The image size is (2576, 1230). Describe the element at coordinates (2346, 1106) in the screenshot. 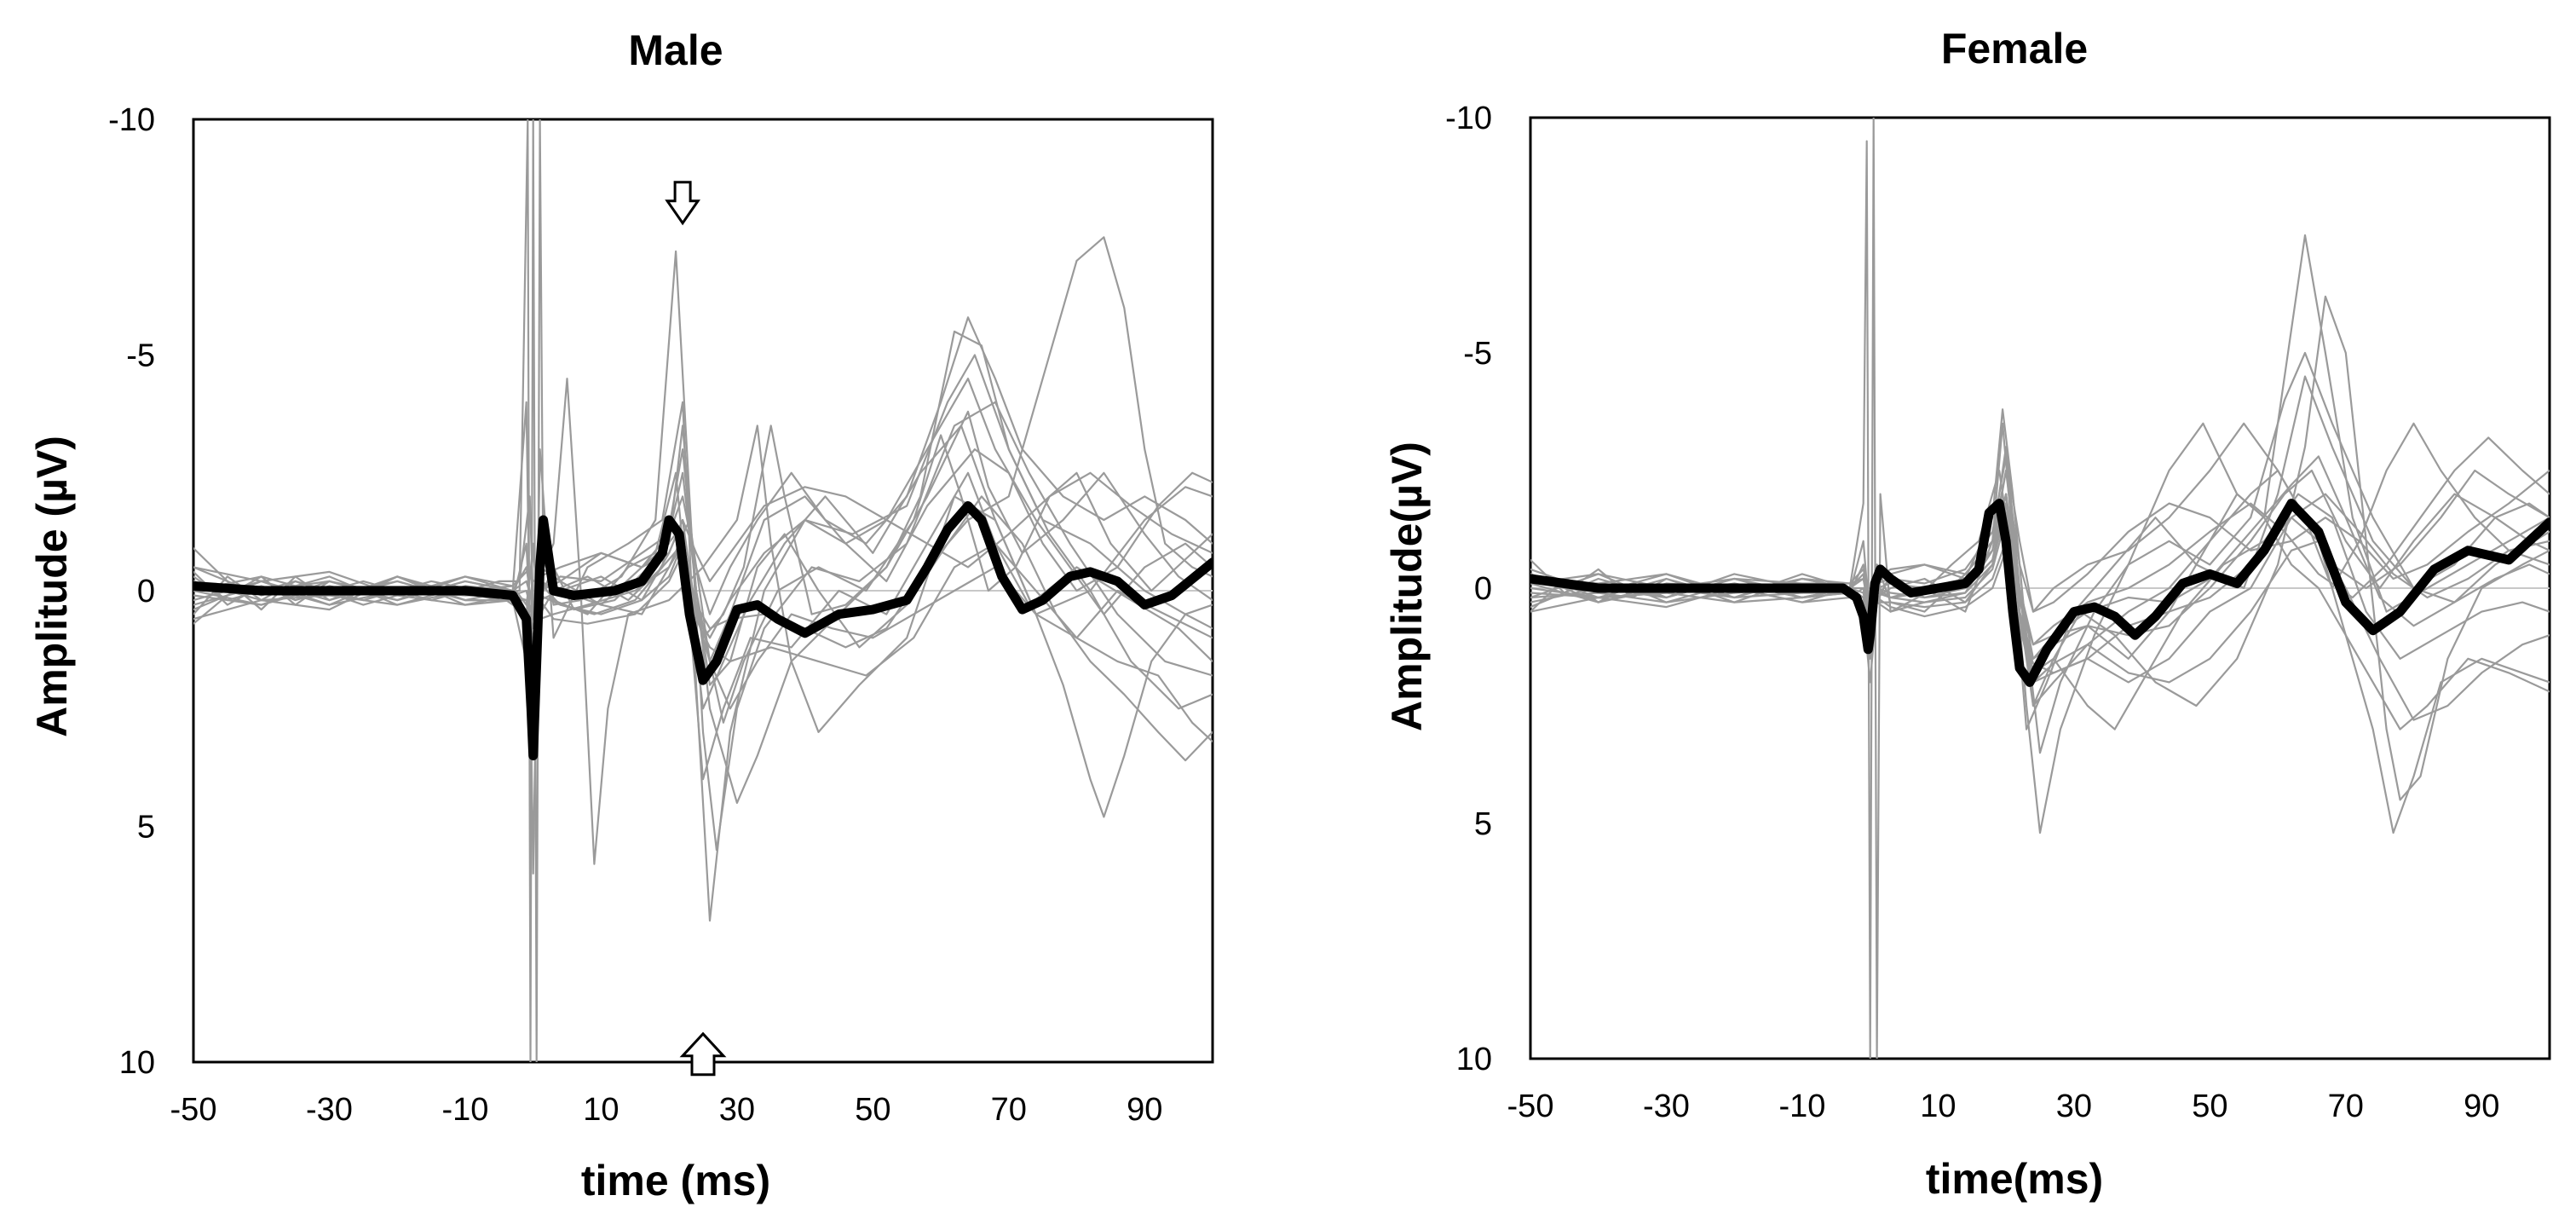

I see `x-tick-label-female: 70` at that location.